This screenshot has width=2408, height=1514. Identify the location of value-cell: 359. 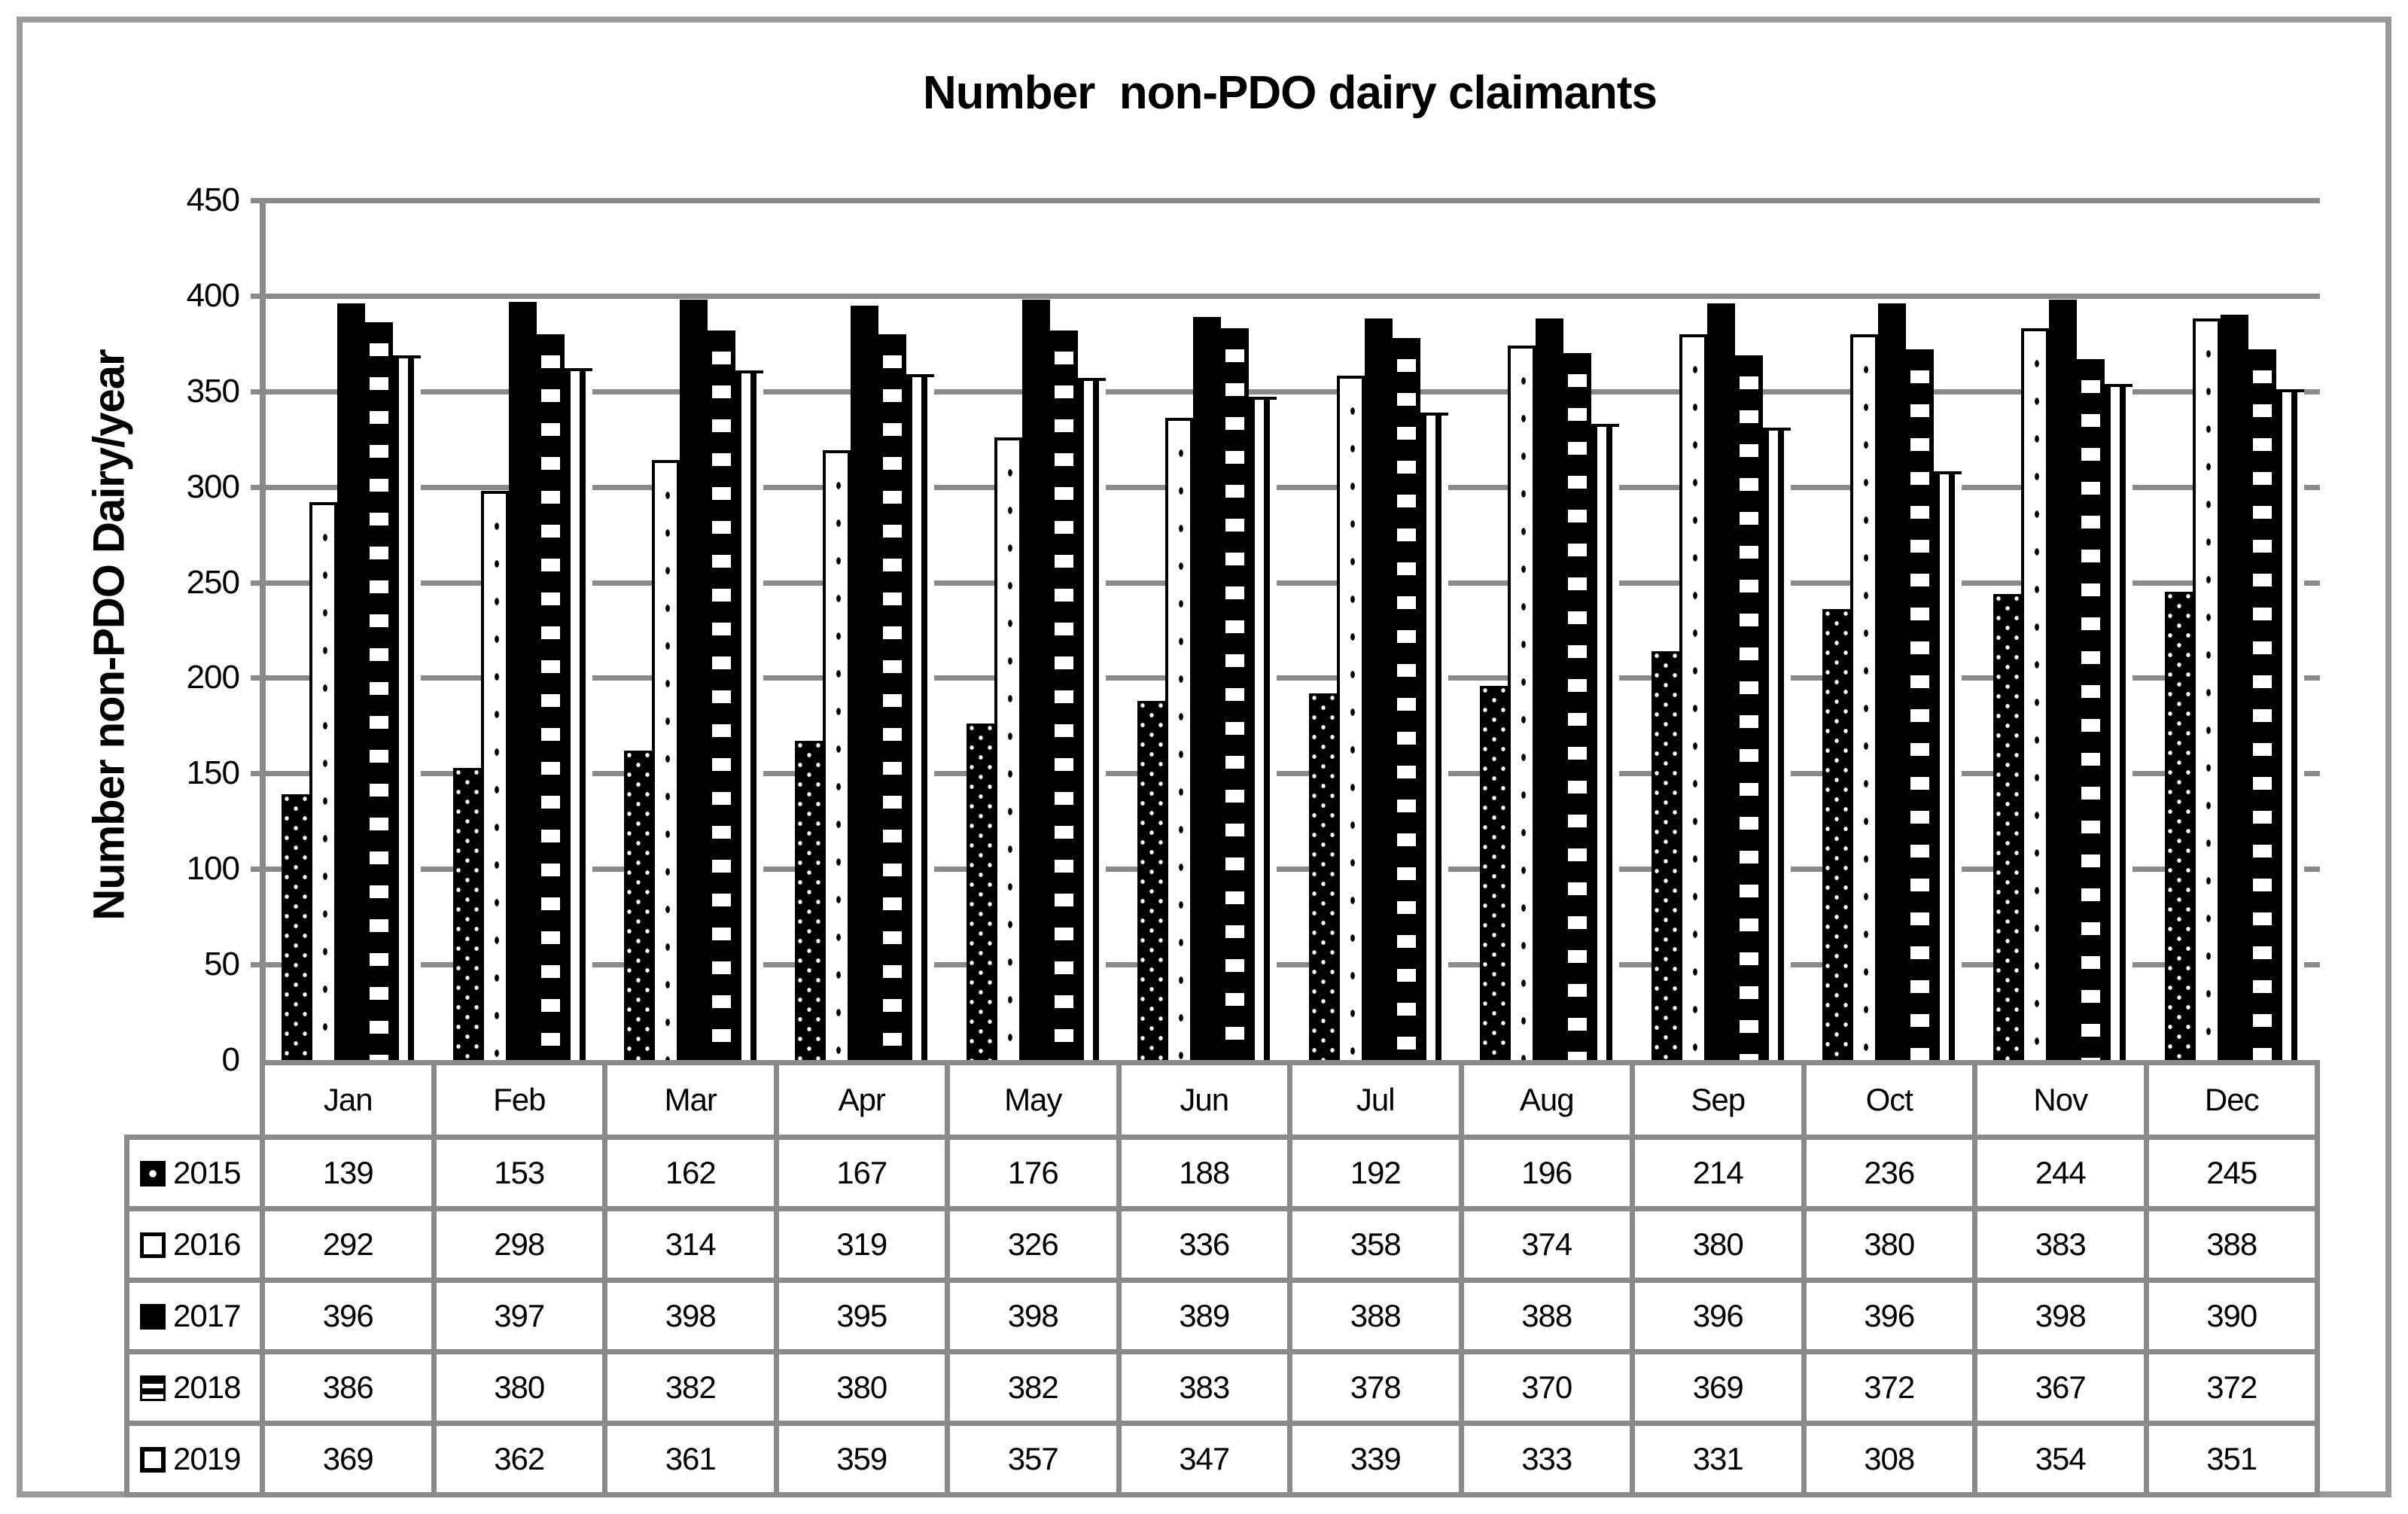
(861, 1459).